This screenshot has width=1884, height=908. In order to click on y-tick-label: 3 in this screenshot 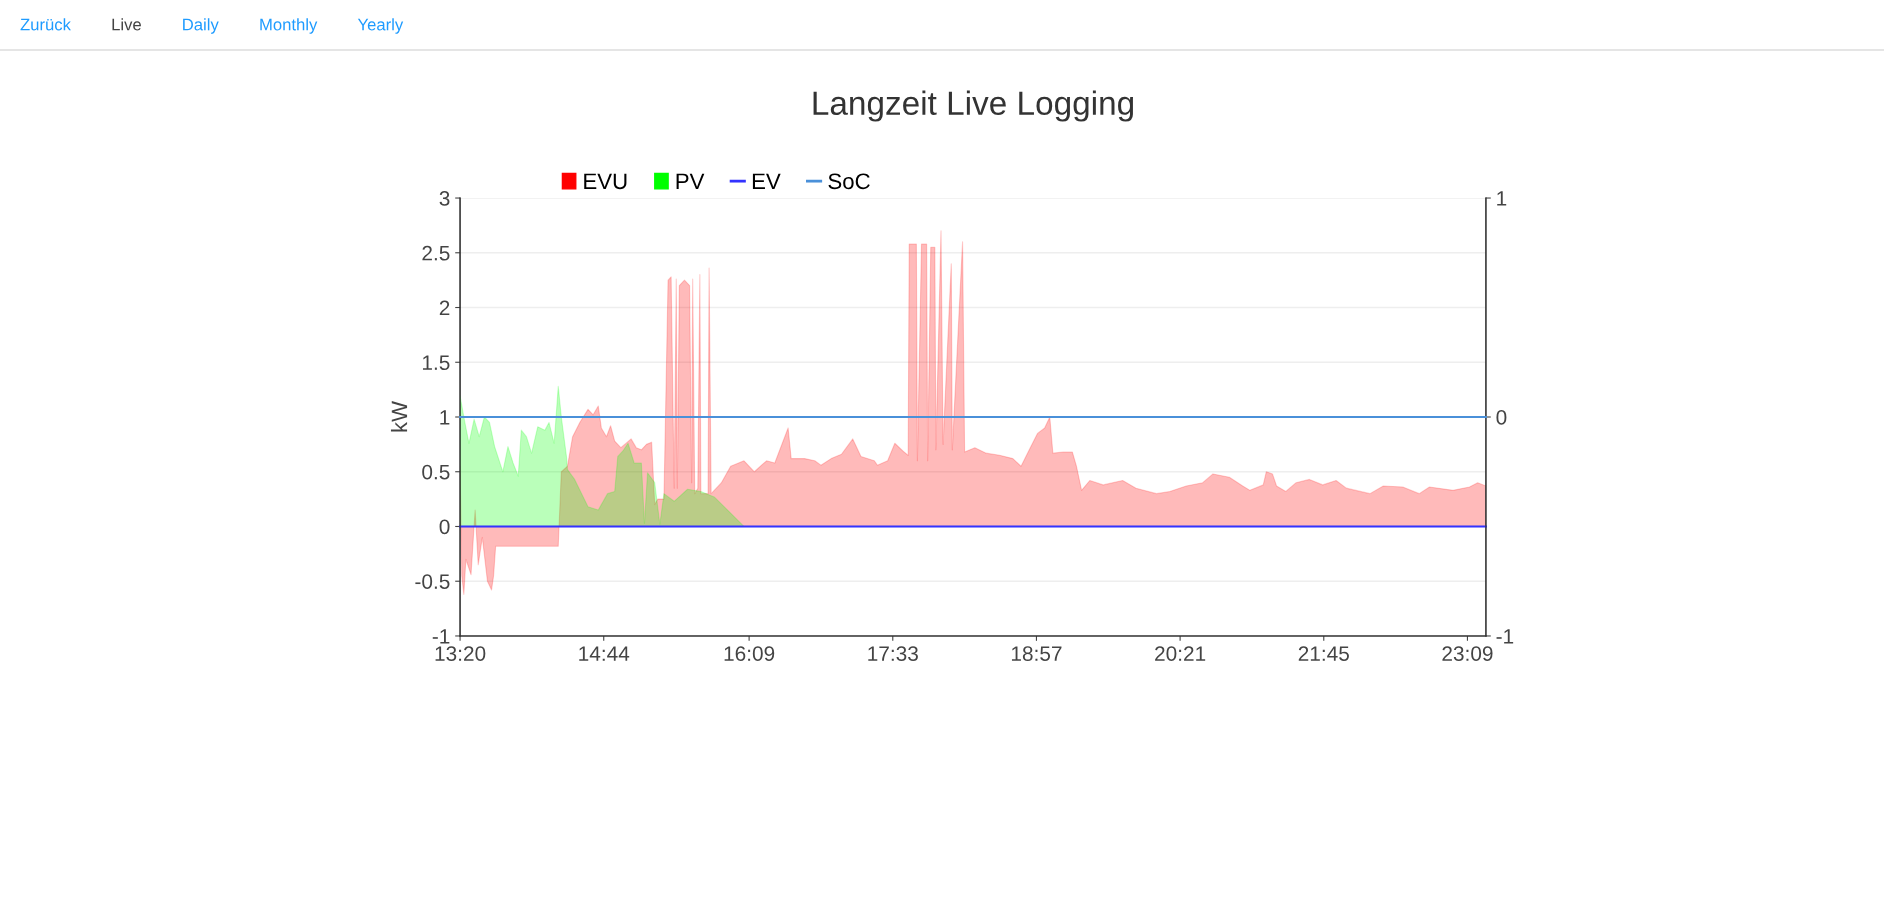, I will do `click(444, 198)`.